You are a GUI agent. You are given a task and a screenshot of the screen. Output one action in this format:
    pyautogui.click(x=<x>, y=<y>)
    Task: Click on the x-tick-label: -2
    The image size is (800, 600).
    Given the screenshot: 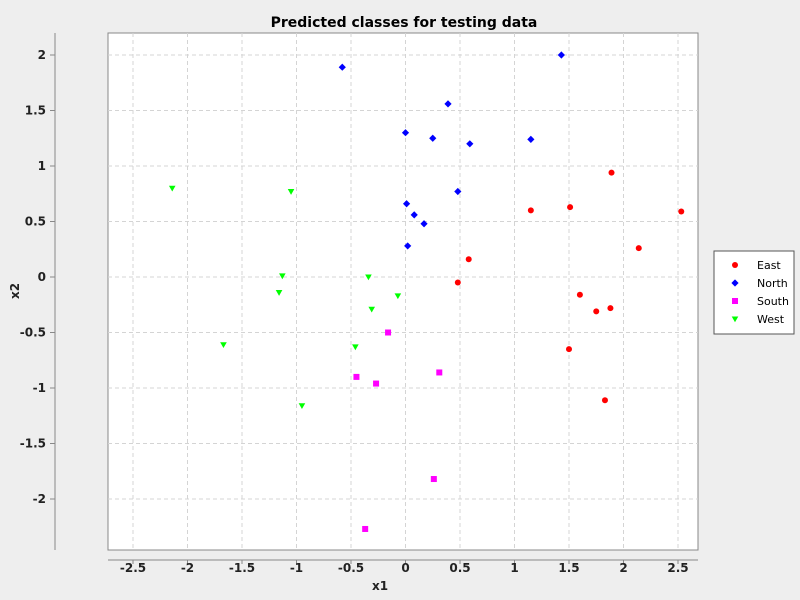 What is the action you would take?
    pyautogui.click(x=187, y=568)
    